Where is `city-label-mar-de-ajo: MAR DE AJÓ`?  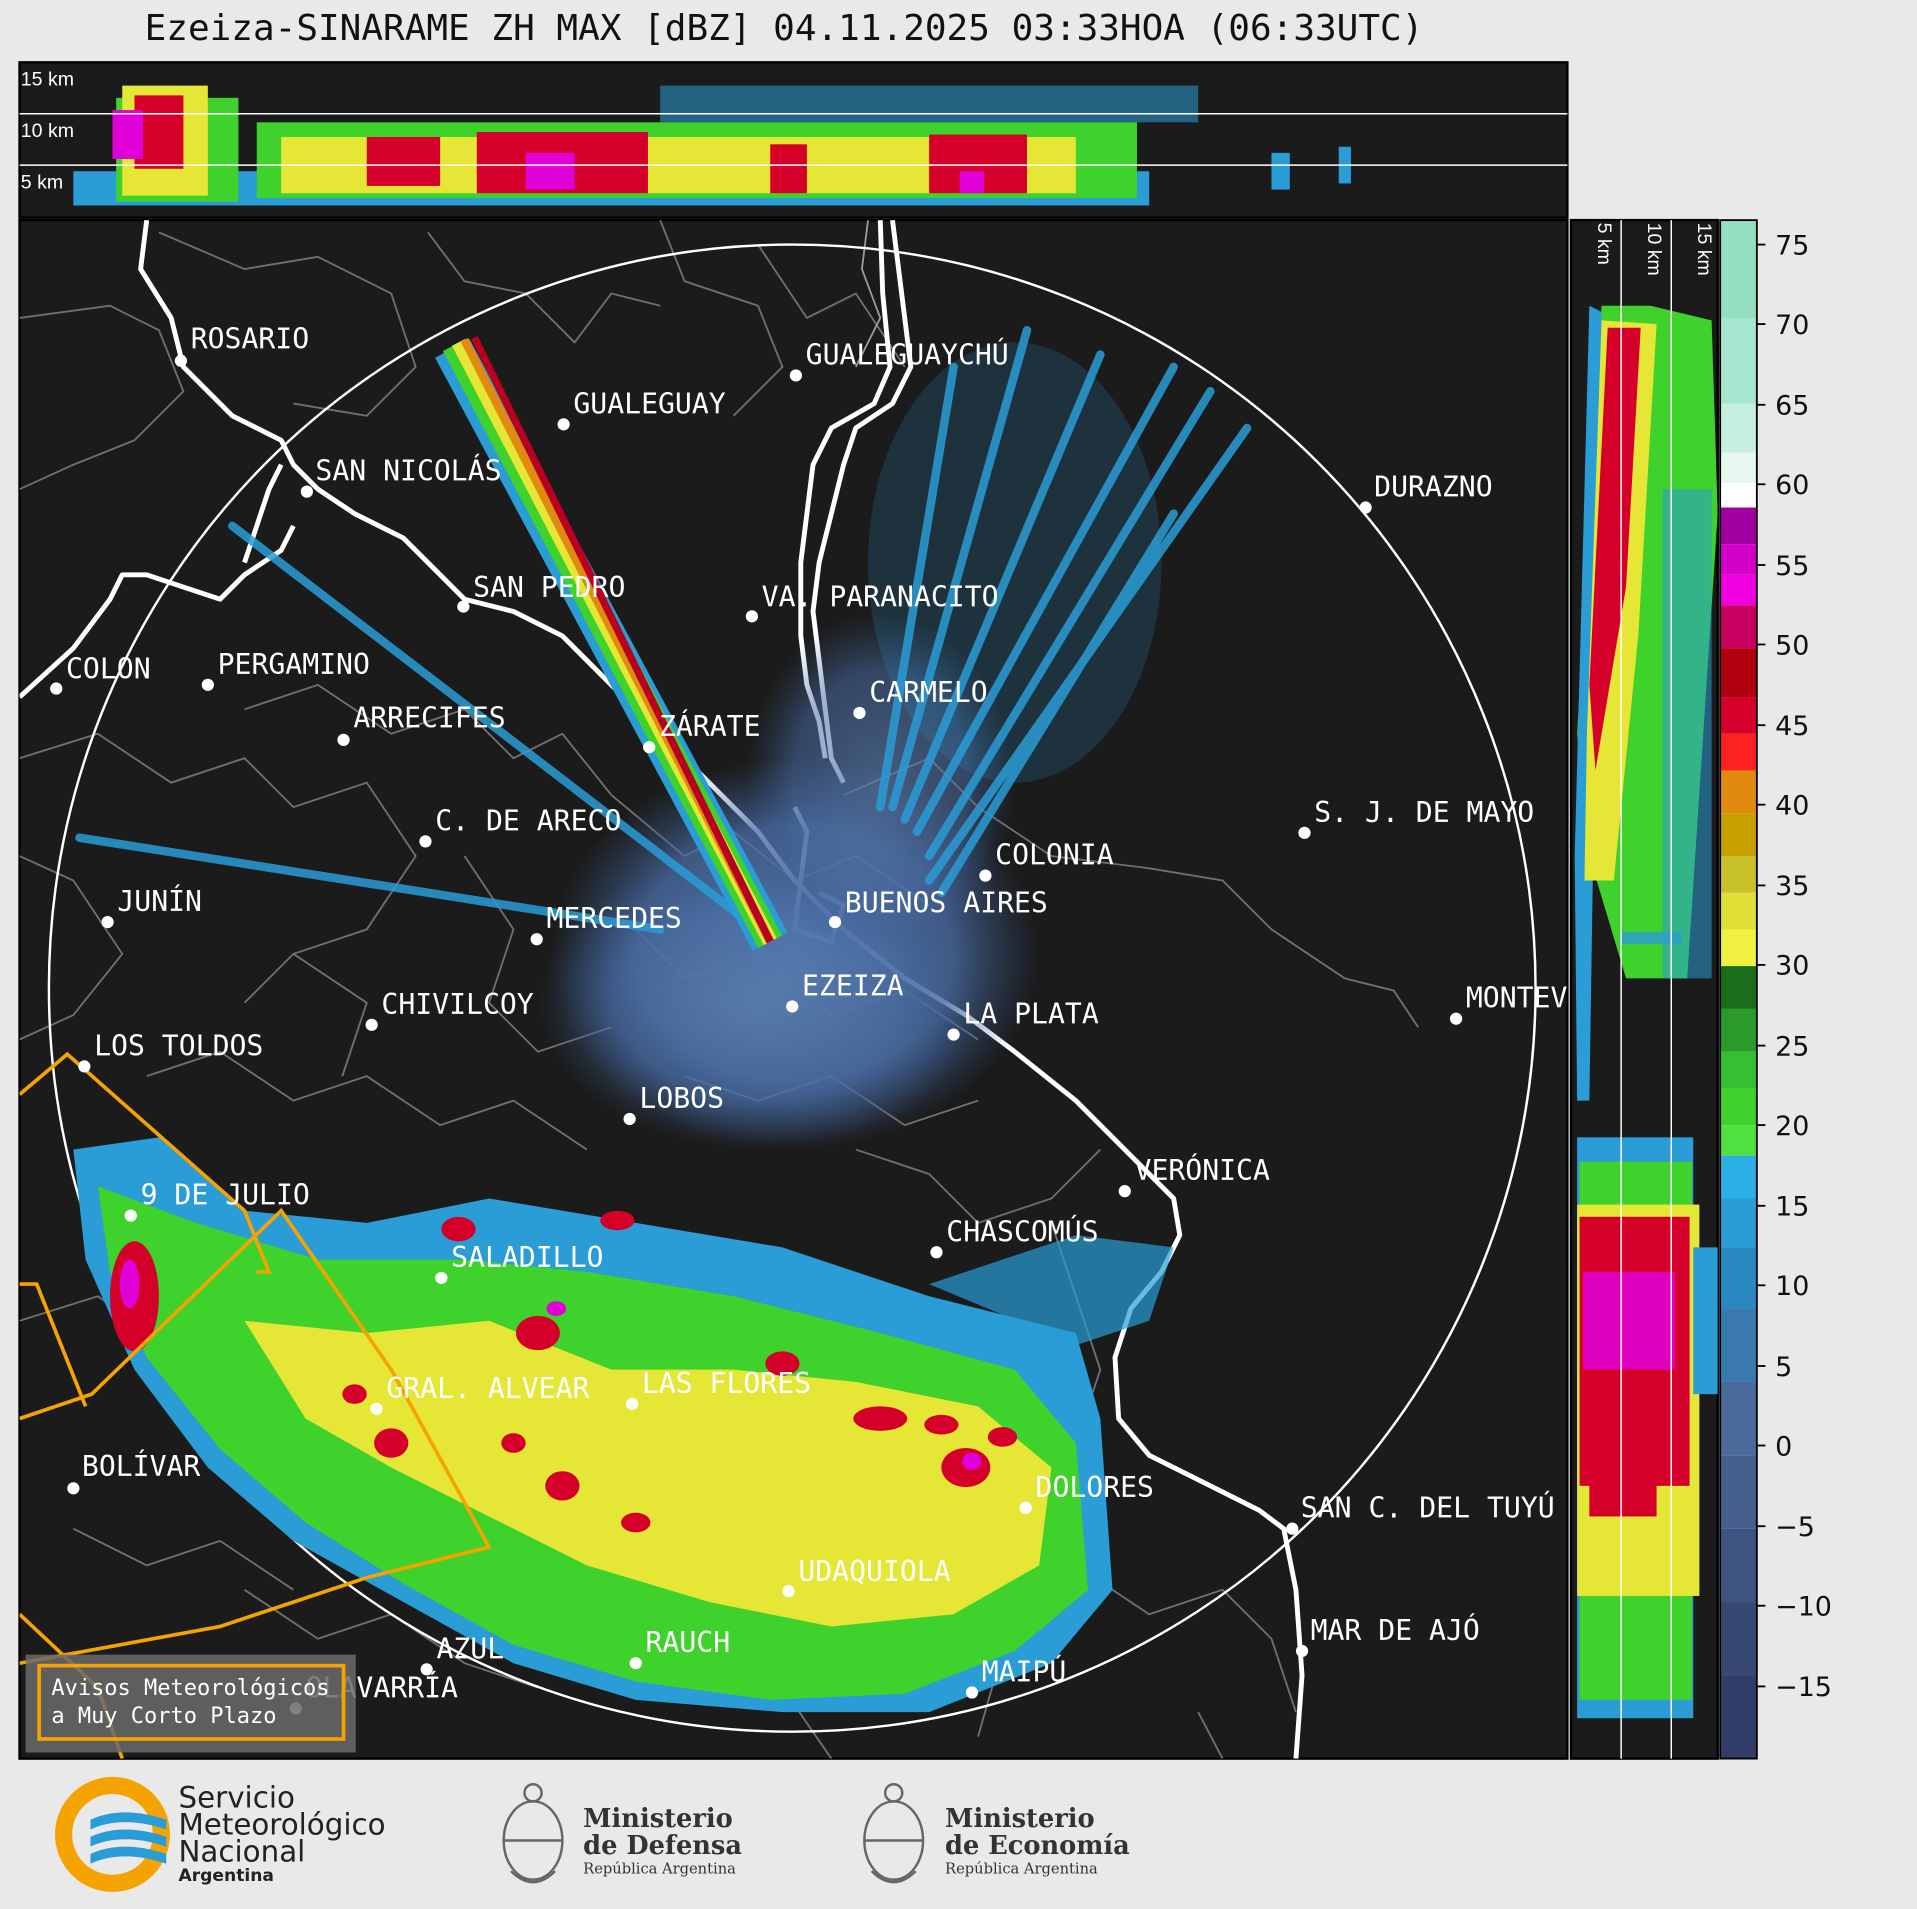 city-label-mar-de-ajo: MAR DE AJÓ is located at coordinates (1395, 1630).